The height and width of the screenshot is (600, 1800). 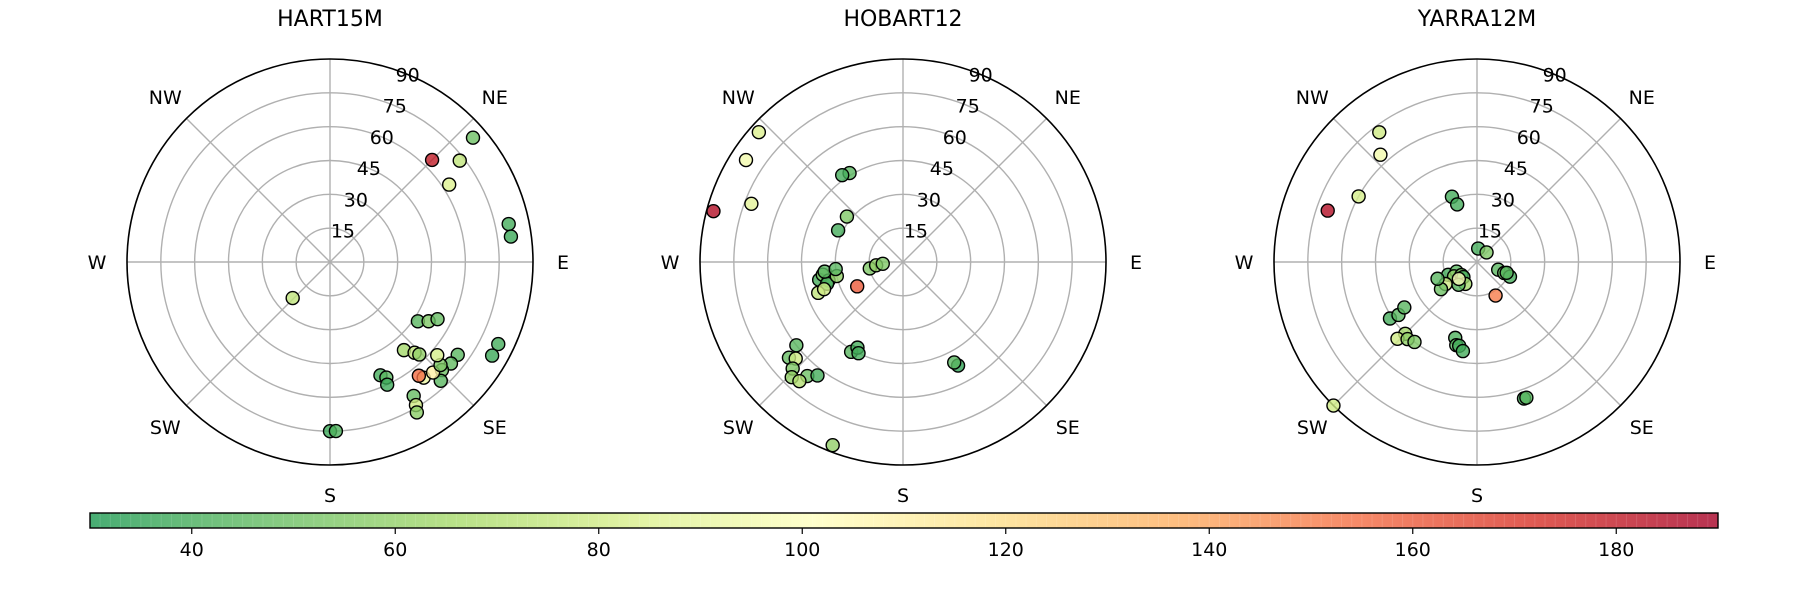 What do you see at coordinates (802, 550) in the screenshot?
I see `colorbar-tick-label: 100` at bounding box center [802, 550].